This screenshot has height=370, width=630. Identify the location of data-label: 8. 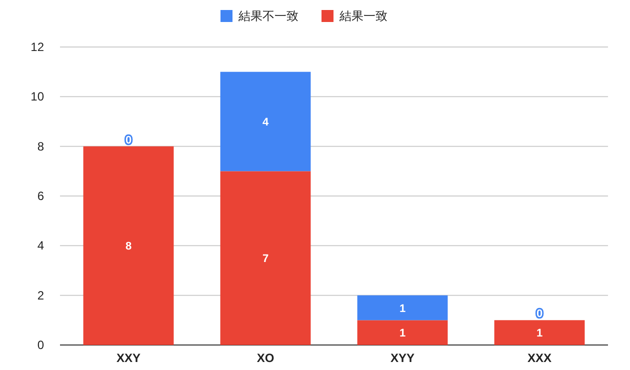
(128, 246).